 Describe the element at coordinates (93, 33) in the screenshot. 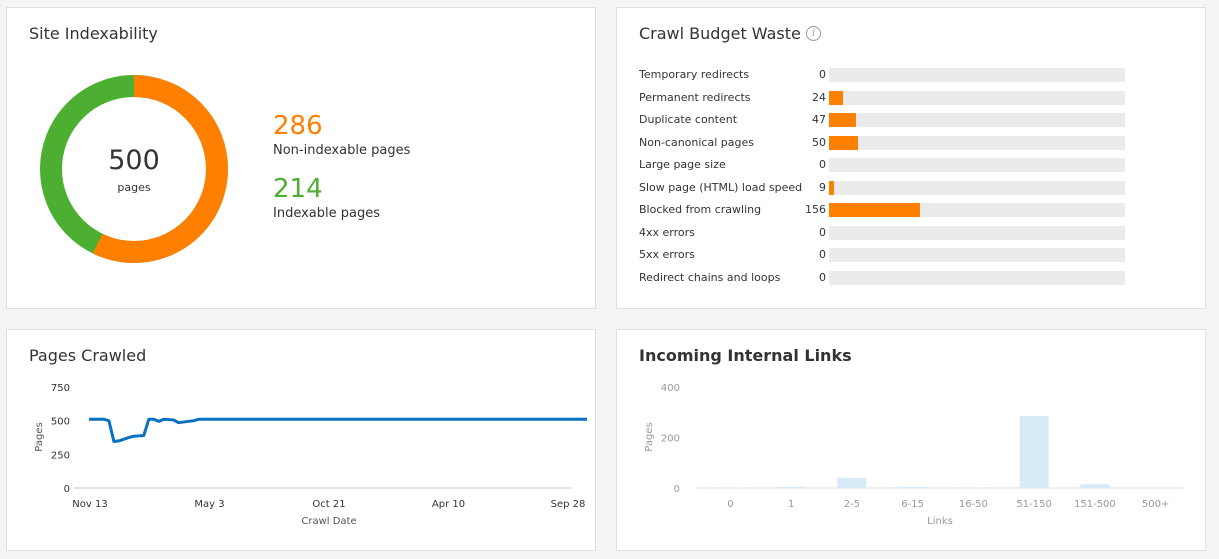

I see `site-indexability-title: Site Indexability` at that location.